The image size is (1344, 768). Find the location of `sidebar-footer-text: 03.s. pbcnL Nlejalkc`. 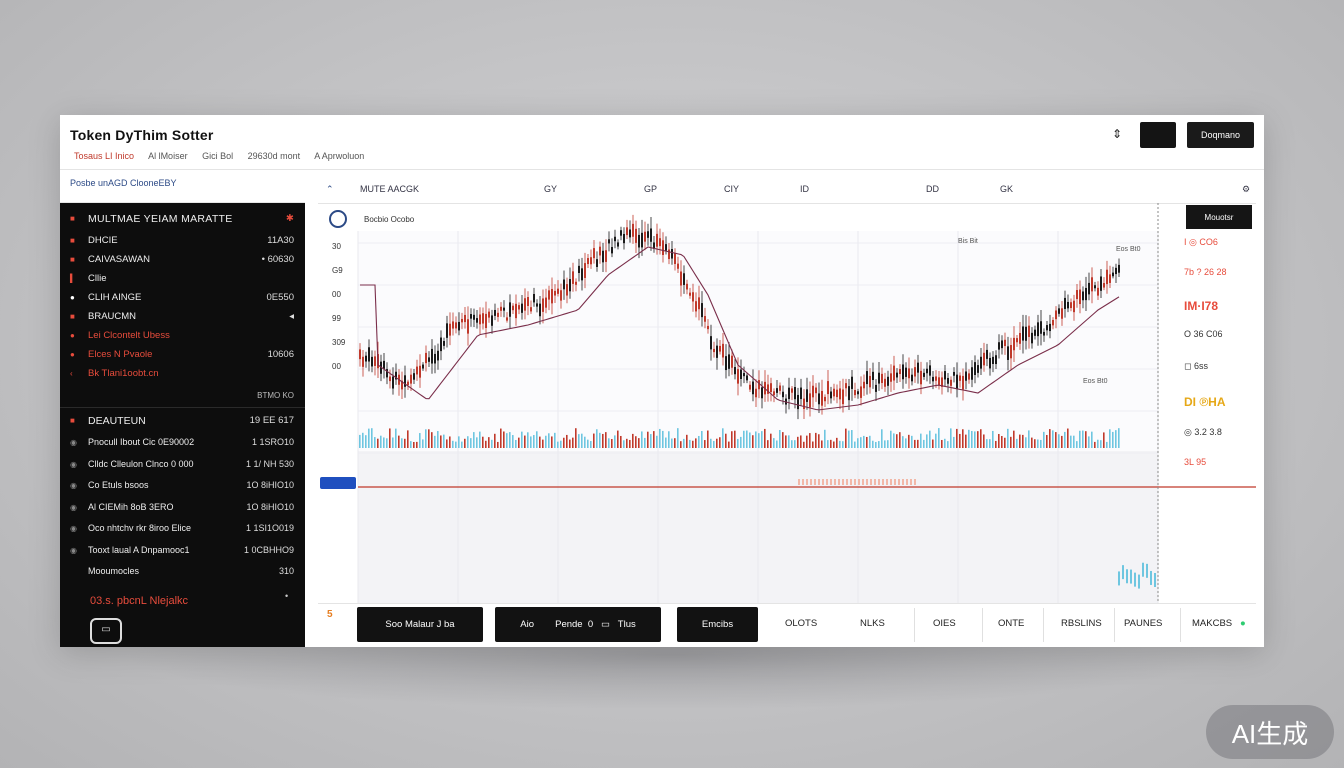

sidebar-footer-text: 03.s. pbcnL Nlejalkc is located at coordinates (139, 601).